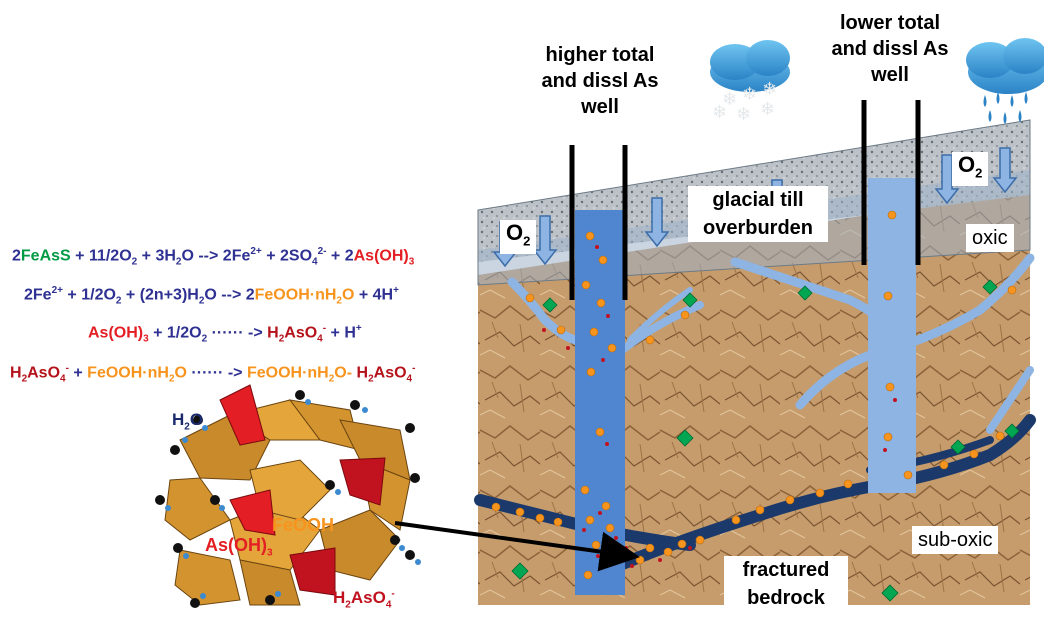 The width and height of the screenshot is (1044, 617). I want to click on lower-well-label-line3: well, so click(890, 75).